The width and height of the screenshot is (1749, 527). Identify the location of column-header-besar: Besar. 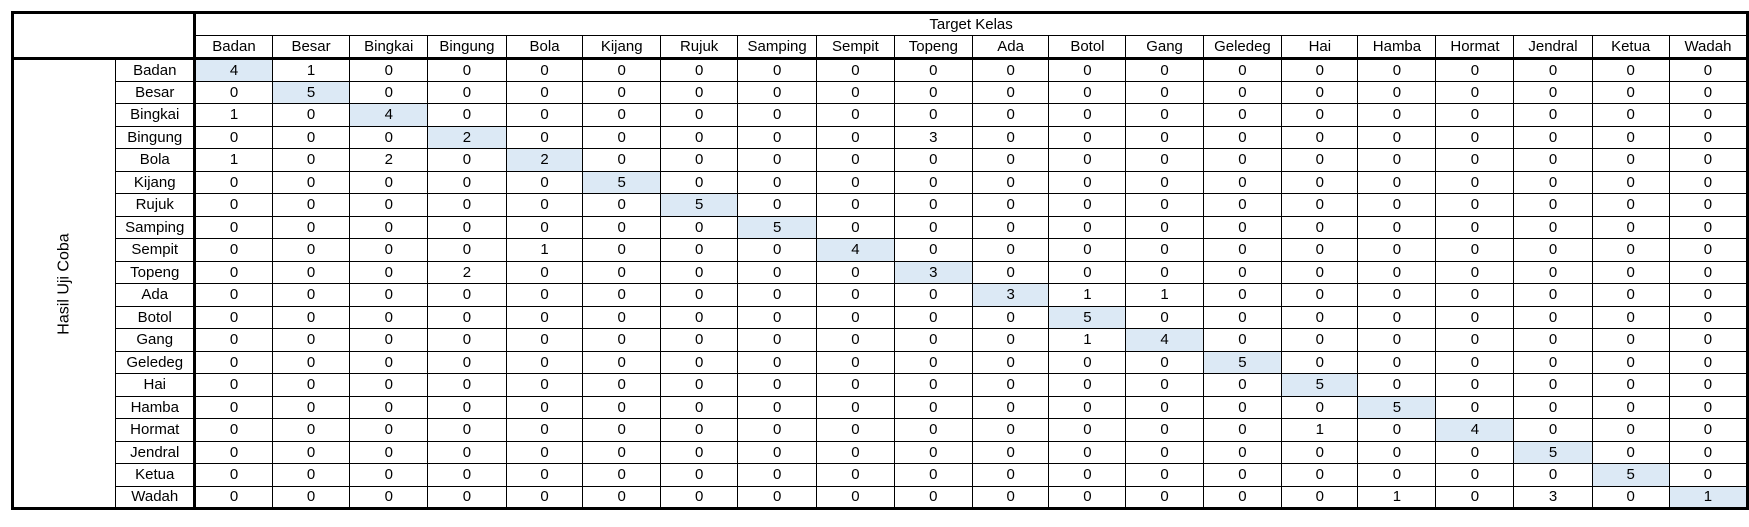
(311, 47).